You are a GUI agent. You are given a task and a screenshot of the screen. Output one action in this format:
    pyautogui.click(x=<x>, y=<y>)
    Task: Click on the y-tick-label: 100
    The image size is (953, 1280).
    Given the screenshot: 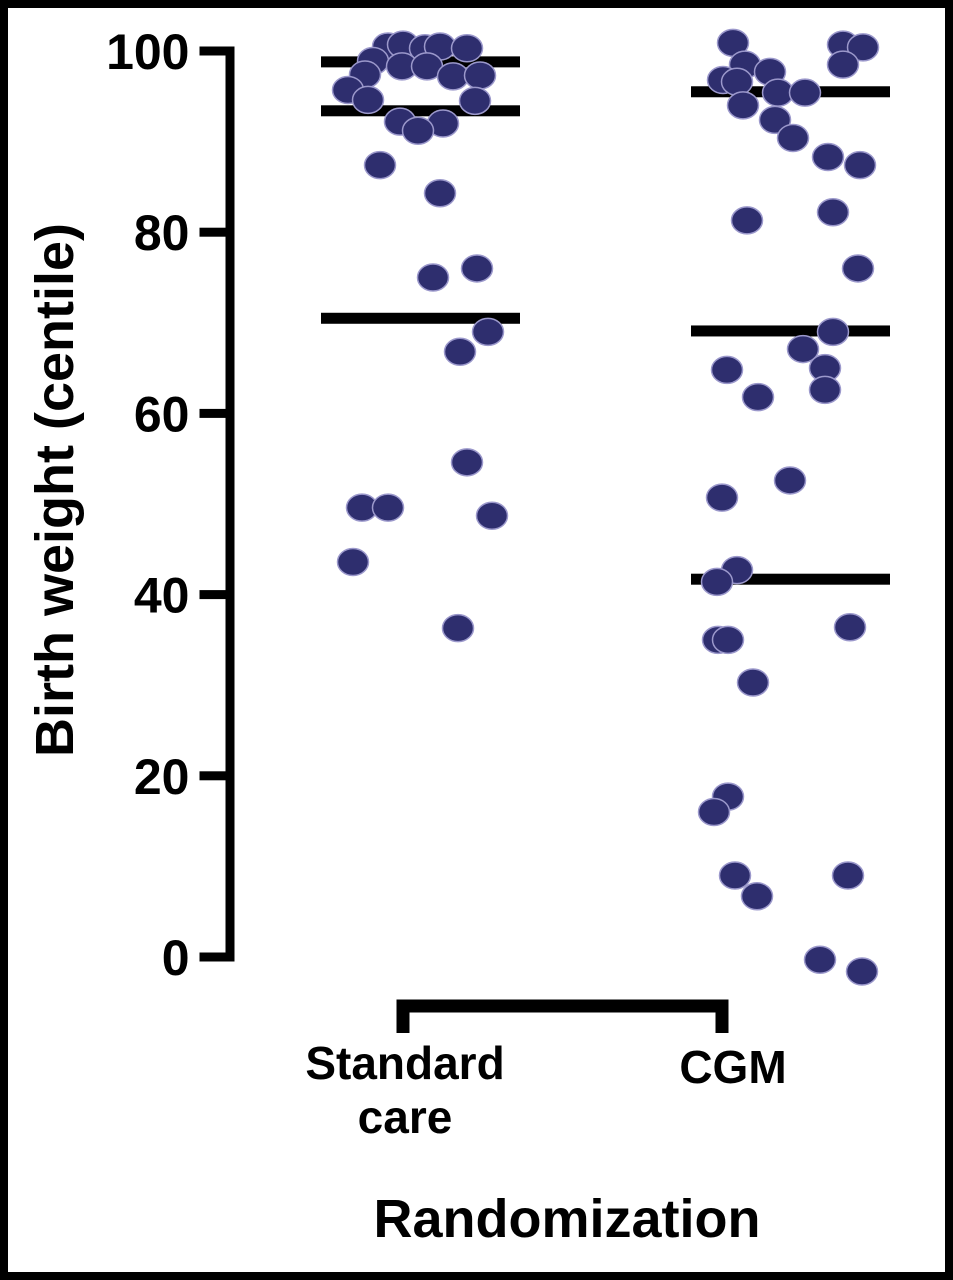 What is the action you would take?
    pyautogui.click(x=147, y=52)
    